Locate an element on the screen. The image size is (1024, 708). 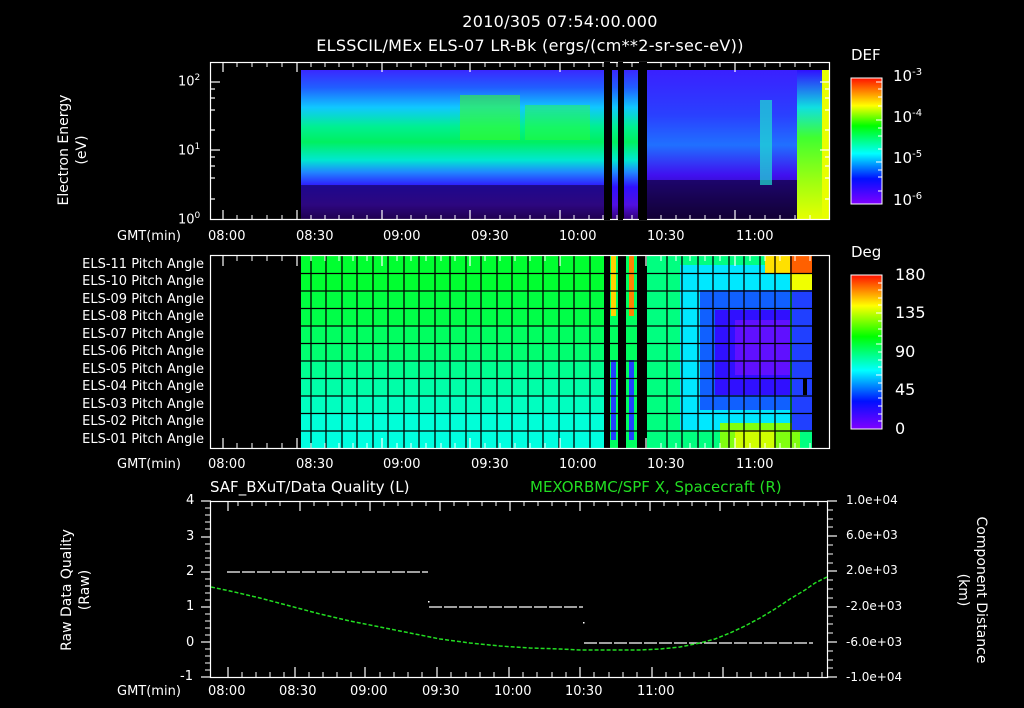
distance-ytick-neg6e3: -6.0e+03 is located at coordinates (874, 642).